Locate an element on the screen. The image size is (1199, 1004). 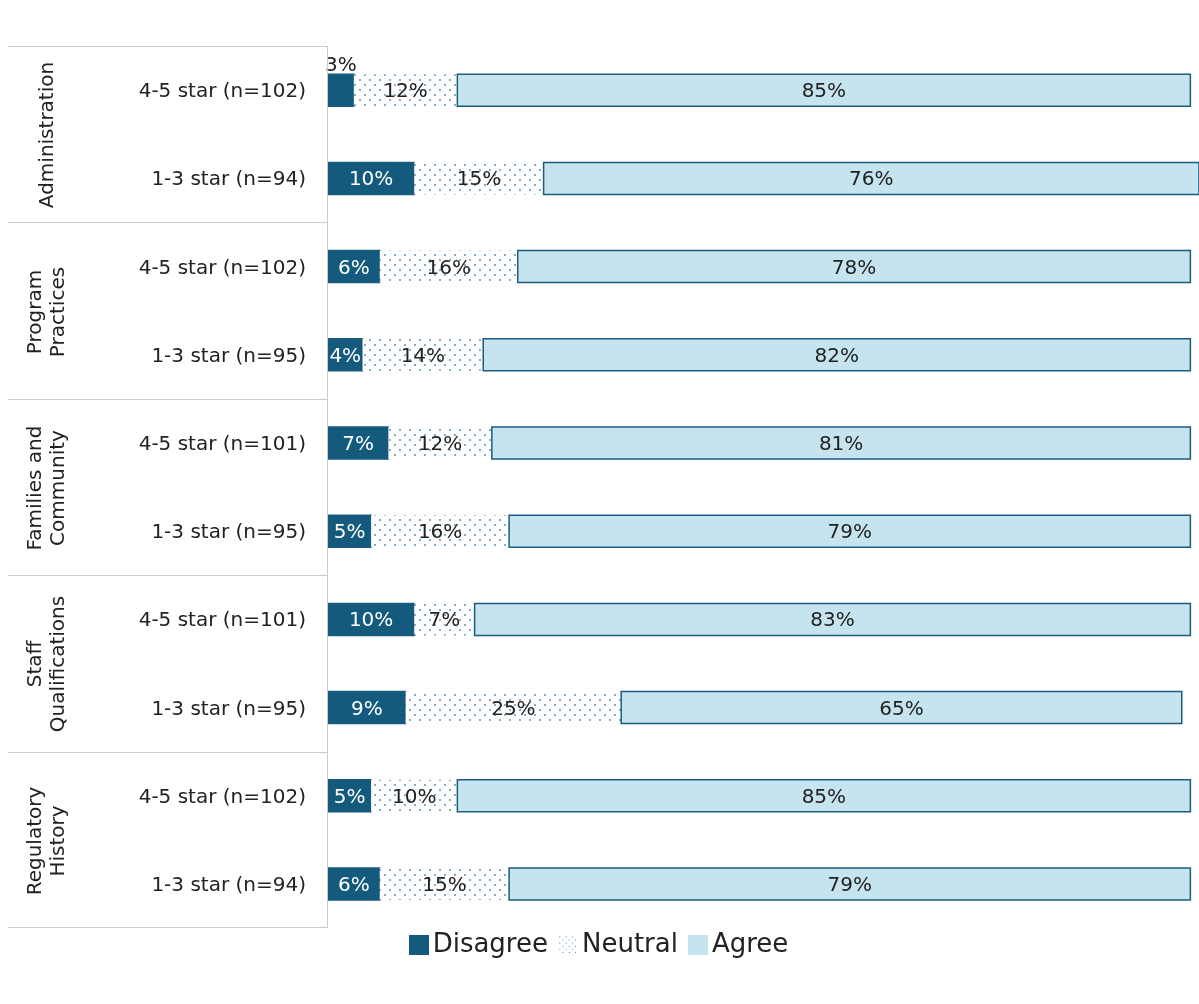
data-label: 78% is located at coordinates (854, 266).